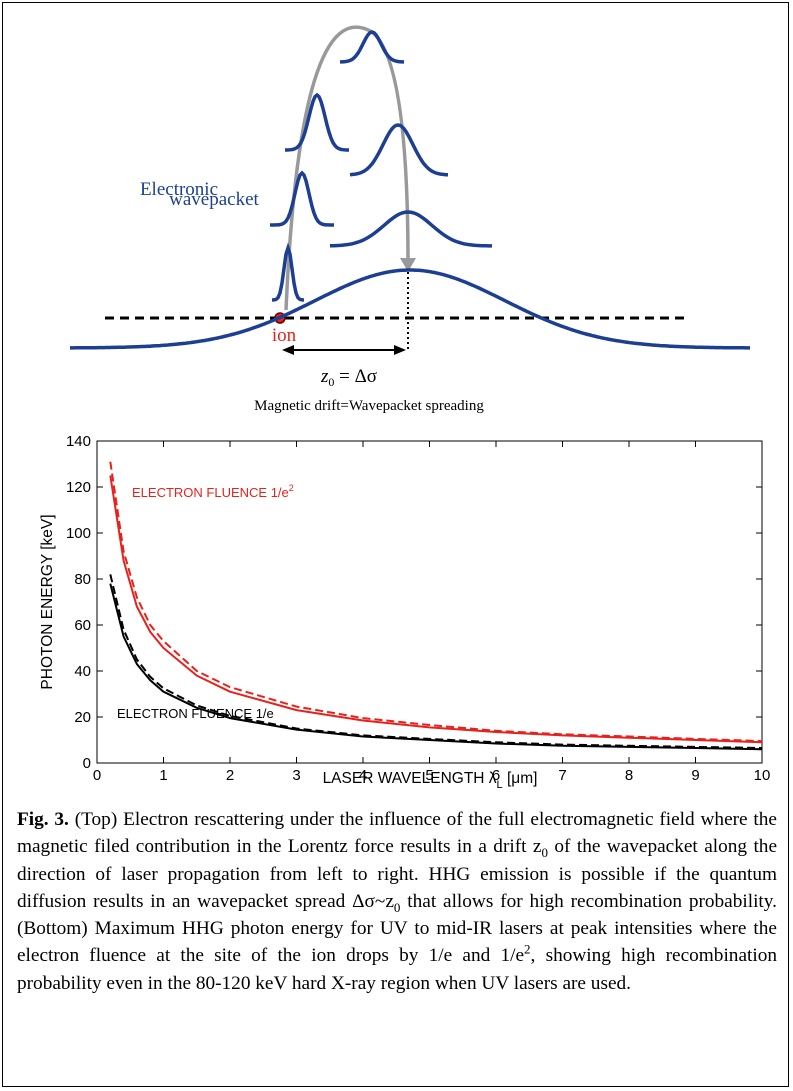  I want to click on x-tick-label: 6, so click(496, 775).